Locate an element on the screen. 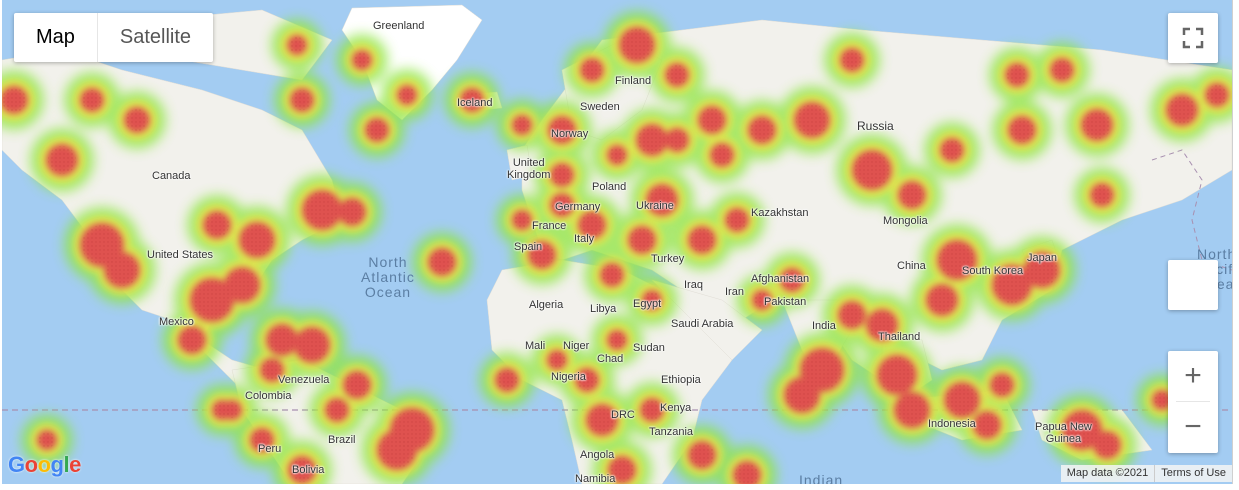  label-peru: Peru is located at coordinates (270, 449).